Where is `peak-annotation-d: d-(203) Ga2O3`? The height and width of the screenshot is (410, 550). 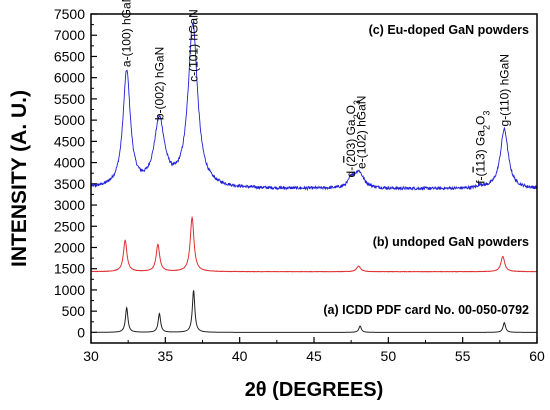
peak-annotation-d: d-(203) Ga2O3 is located at coordinates (353, 138).